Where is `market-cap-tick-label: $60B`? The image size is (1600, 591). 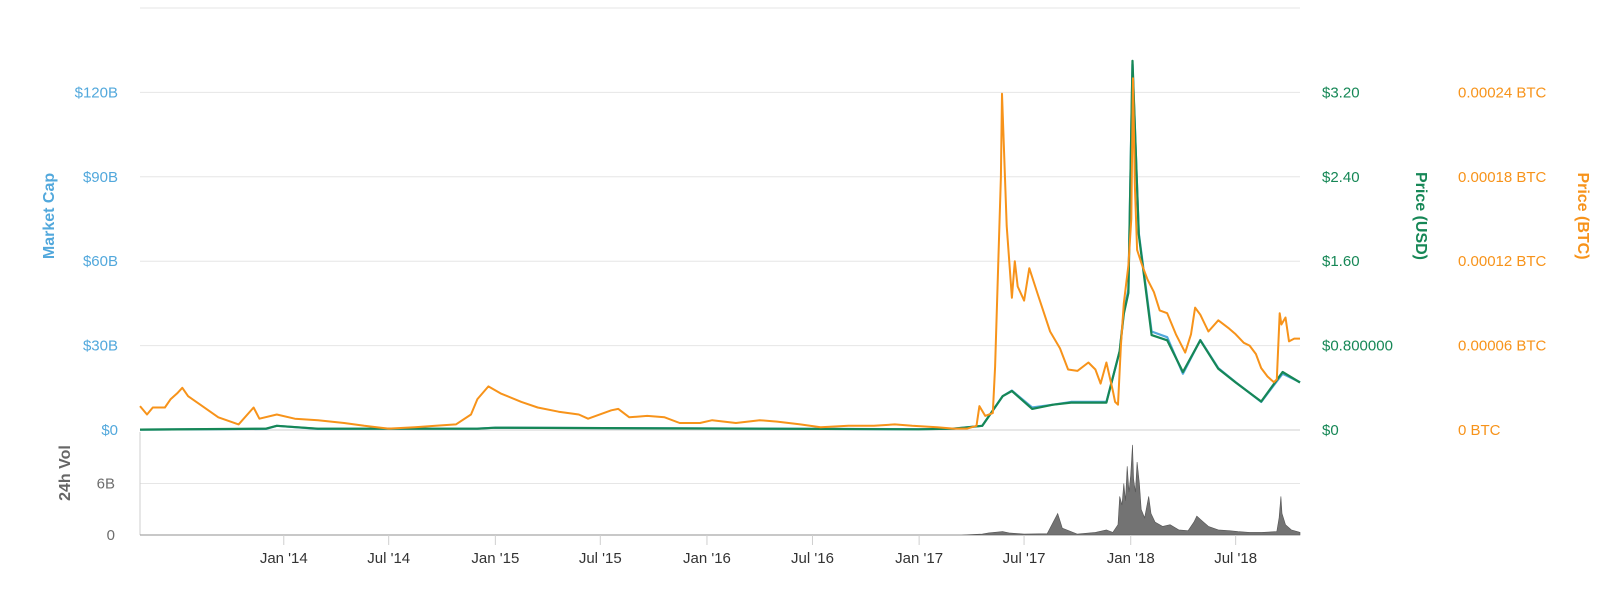
market-cap-tick-label: $60B is located at coordinates (100, 261).